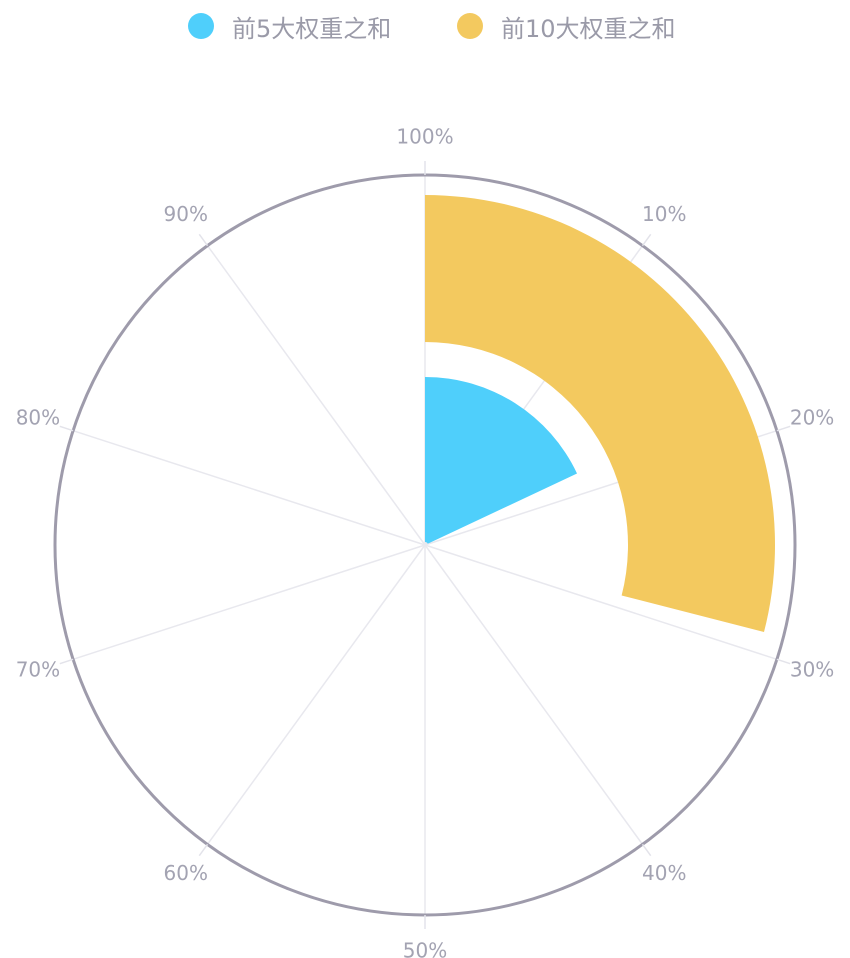  I want to click on tick-label: 60%, so click(186, 873).